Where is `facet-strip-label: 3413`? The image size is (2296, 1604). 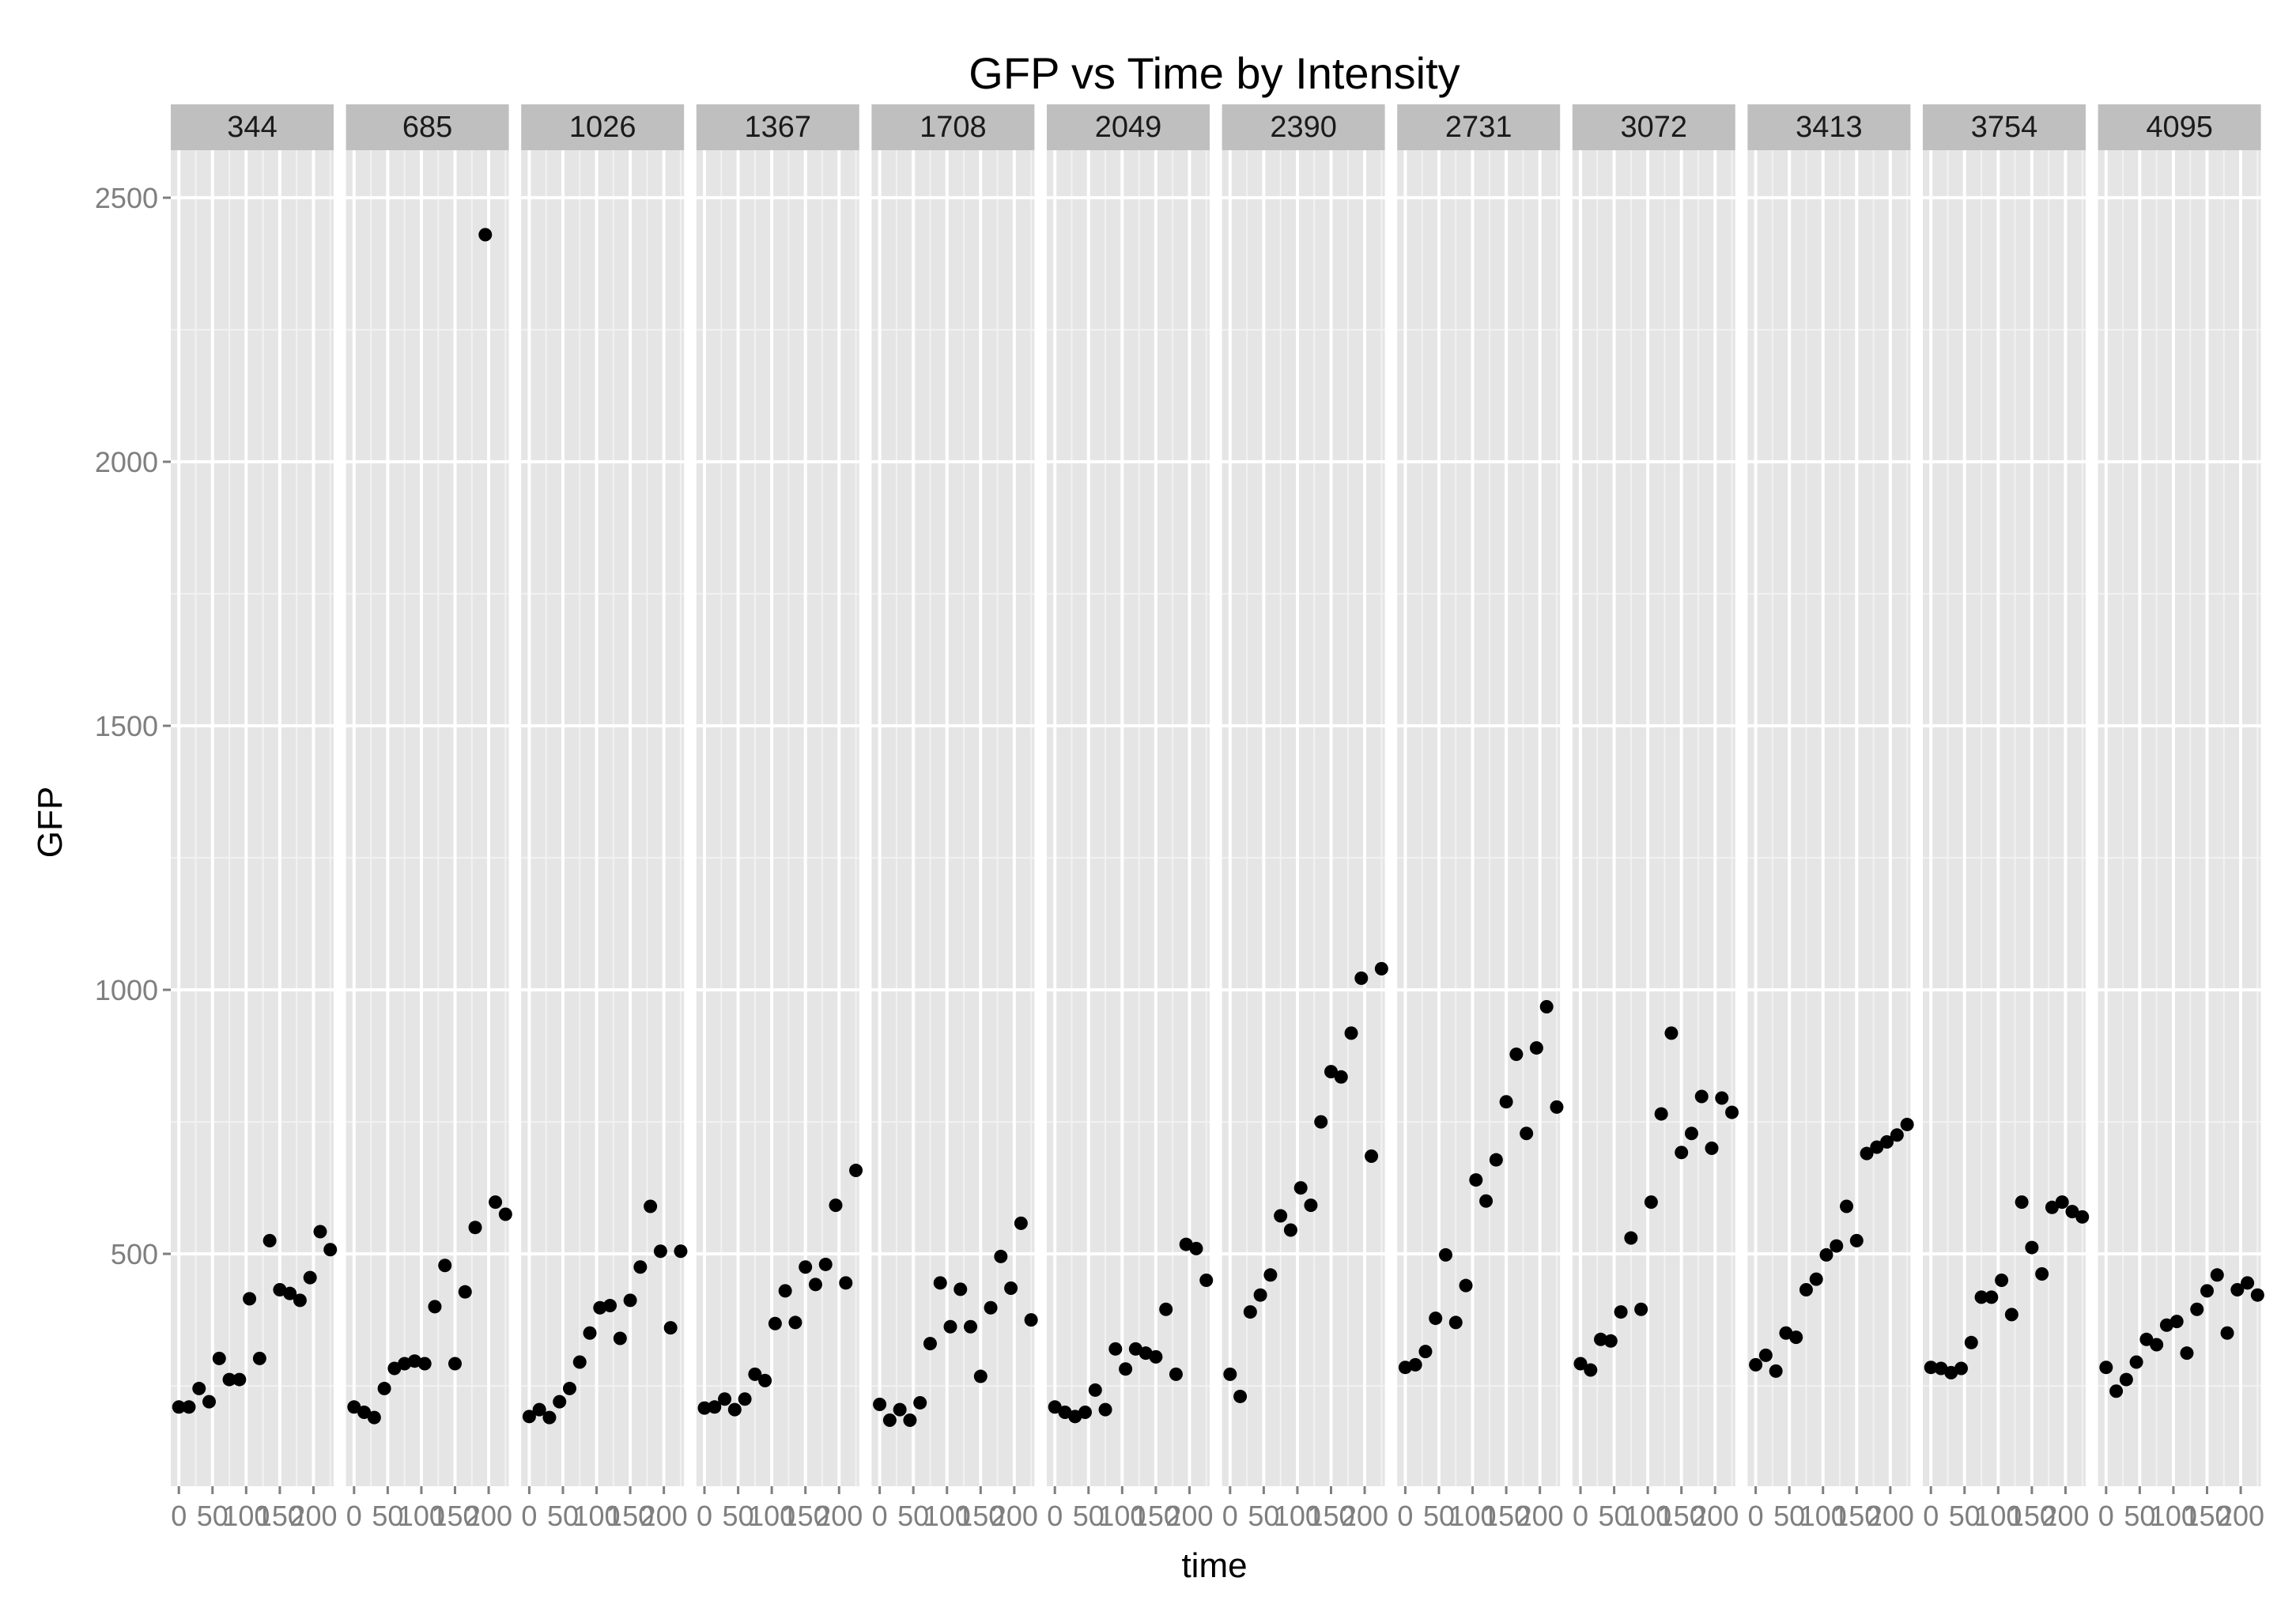 facet-strip-label: 3413 is located at coordinates (1829, 127).